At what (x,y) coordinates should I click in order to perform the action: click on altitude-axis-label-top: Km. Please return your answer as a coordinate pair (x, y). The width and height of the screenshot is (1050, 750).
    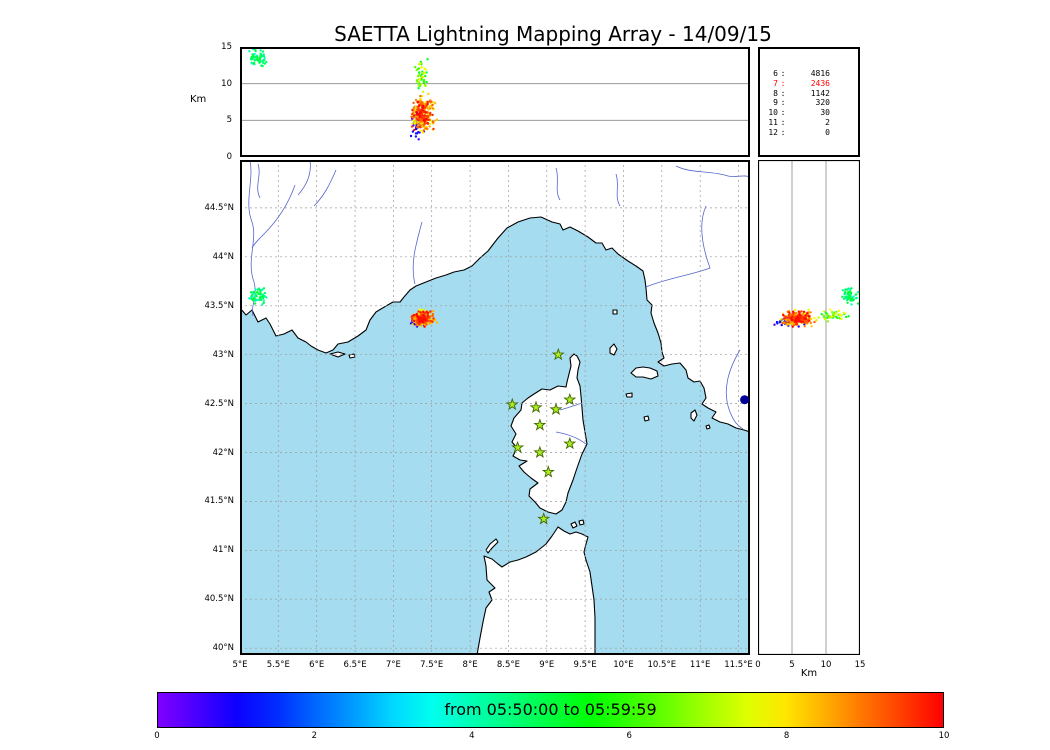
    Looking at the image, I should click on (198, 99).